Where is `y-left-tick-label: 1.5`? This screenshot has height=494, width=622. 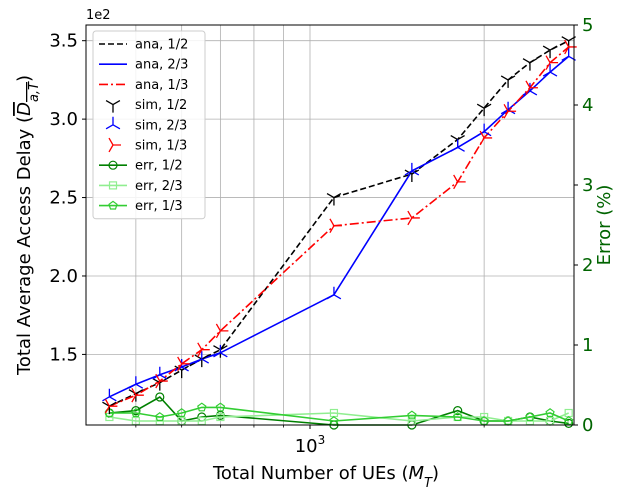
y-left-tick-label: 1.5 is located at coordinates (63, 354).